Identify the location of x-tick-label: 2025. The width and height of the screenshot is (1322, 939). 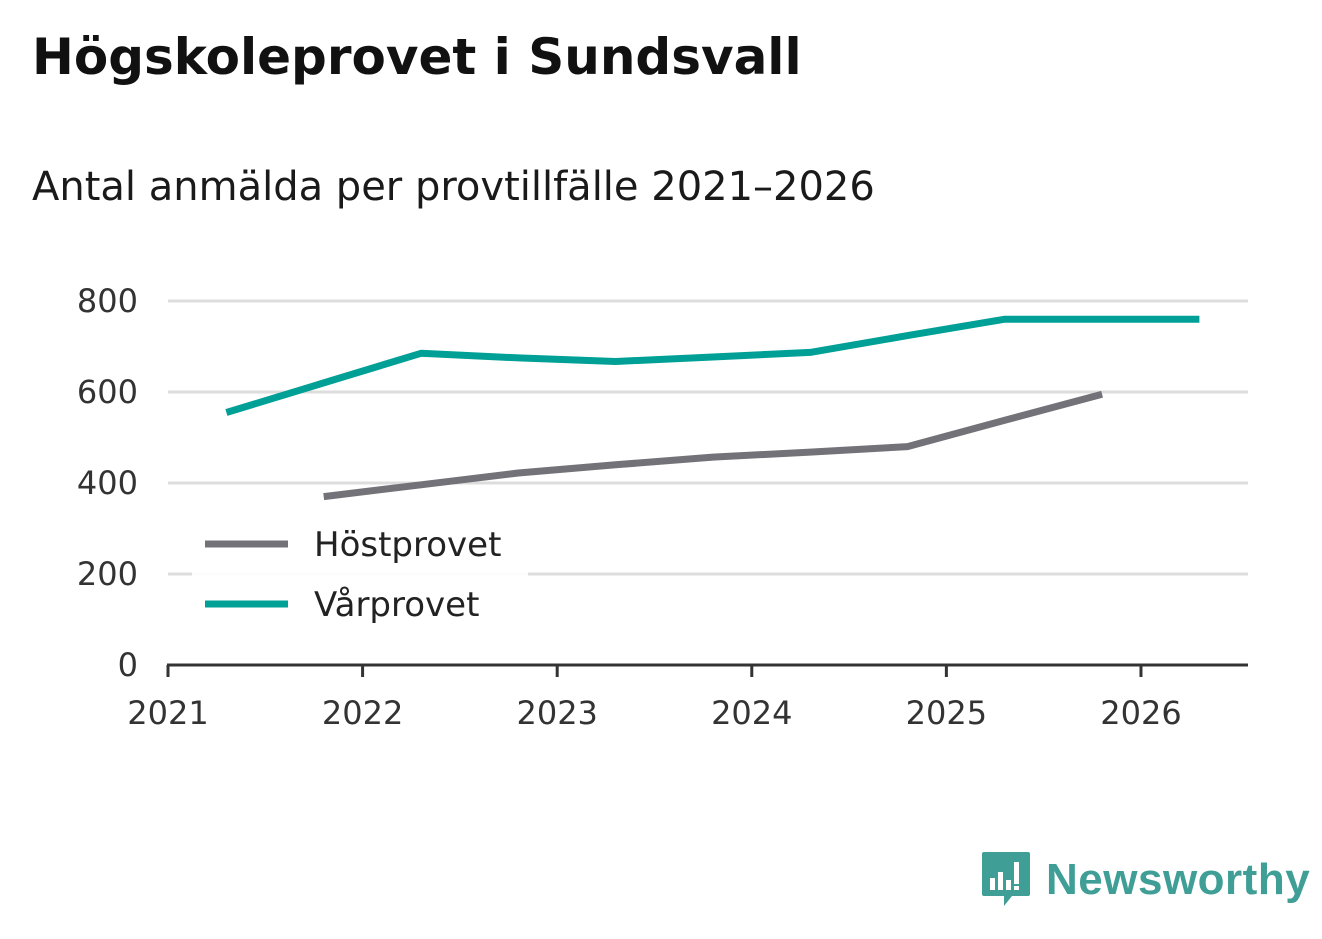
(946, 713).